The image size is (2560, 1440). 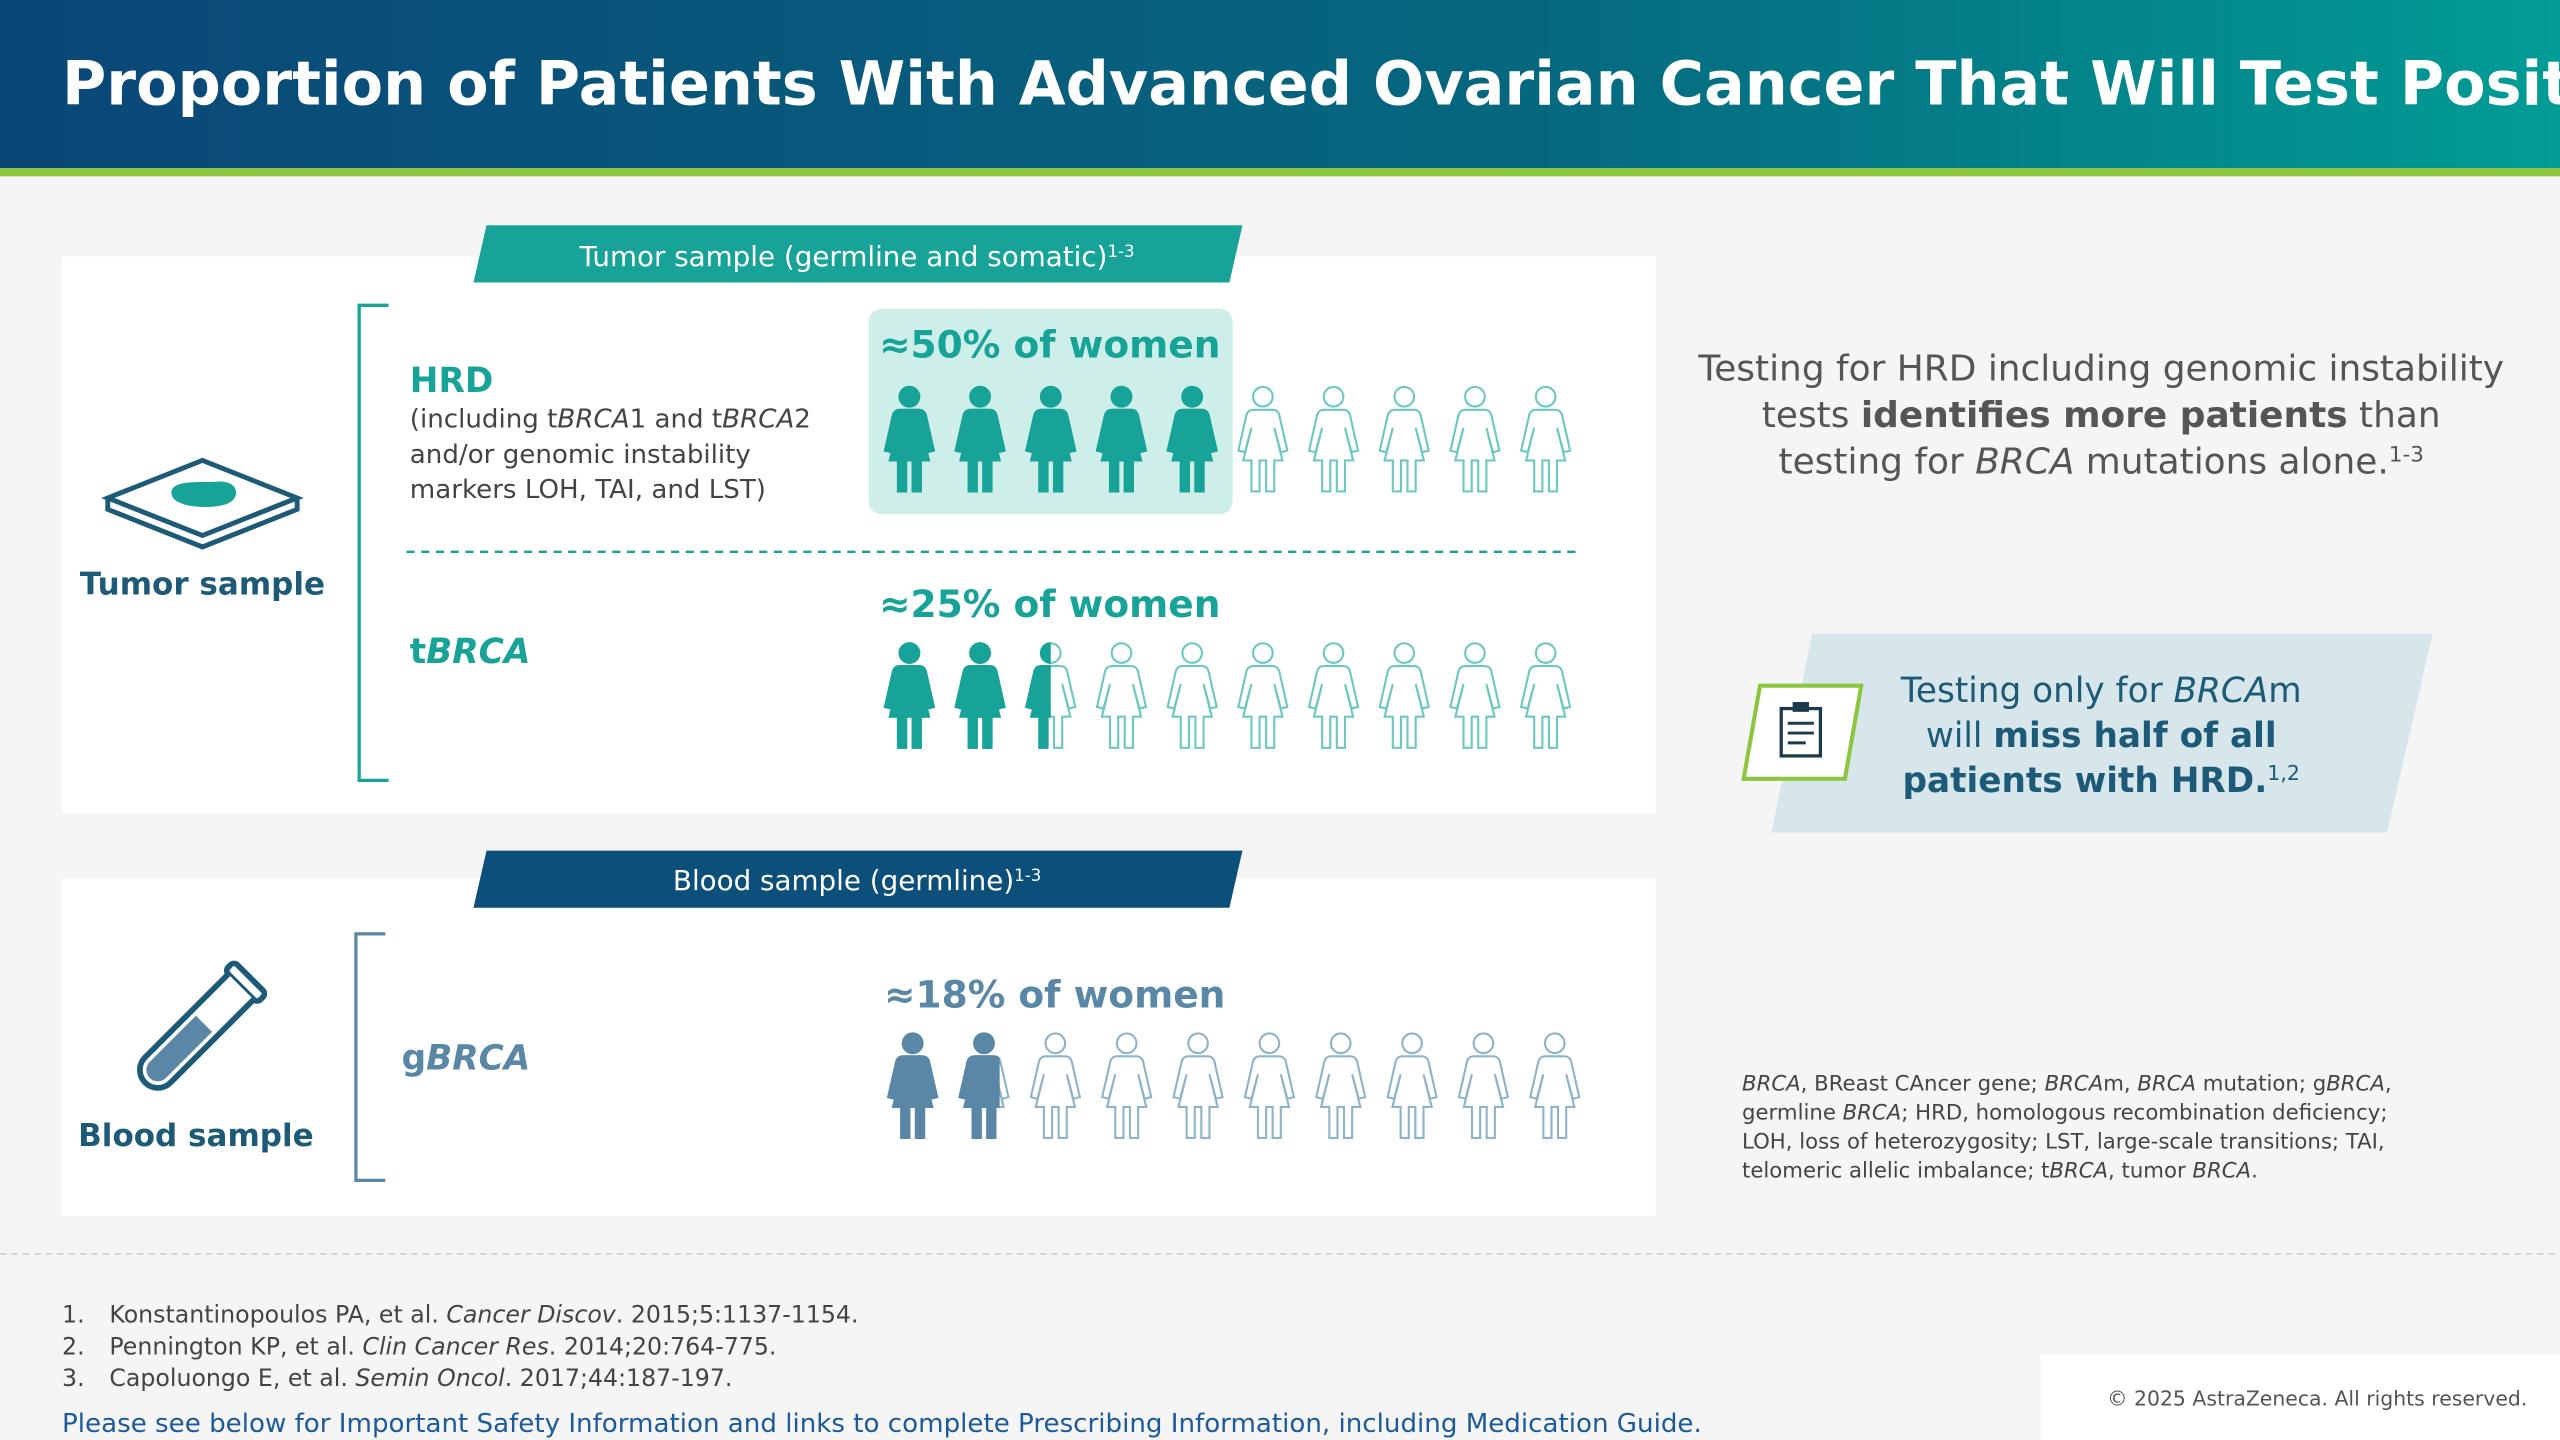 I want to click on insight-text: testing for BRCA mutations alone.1-3, so click(x=2100, y=461).